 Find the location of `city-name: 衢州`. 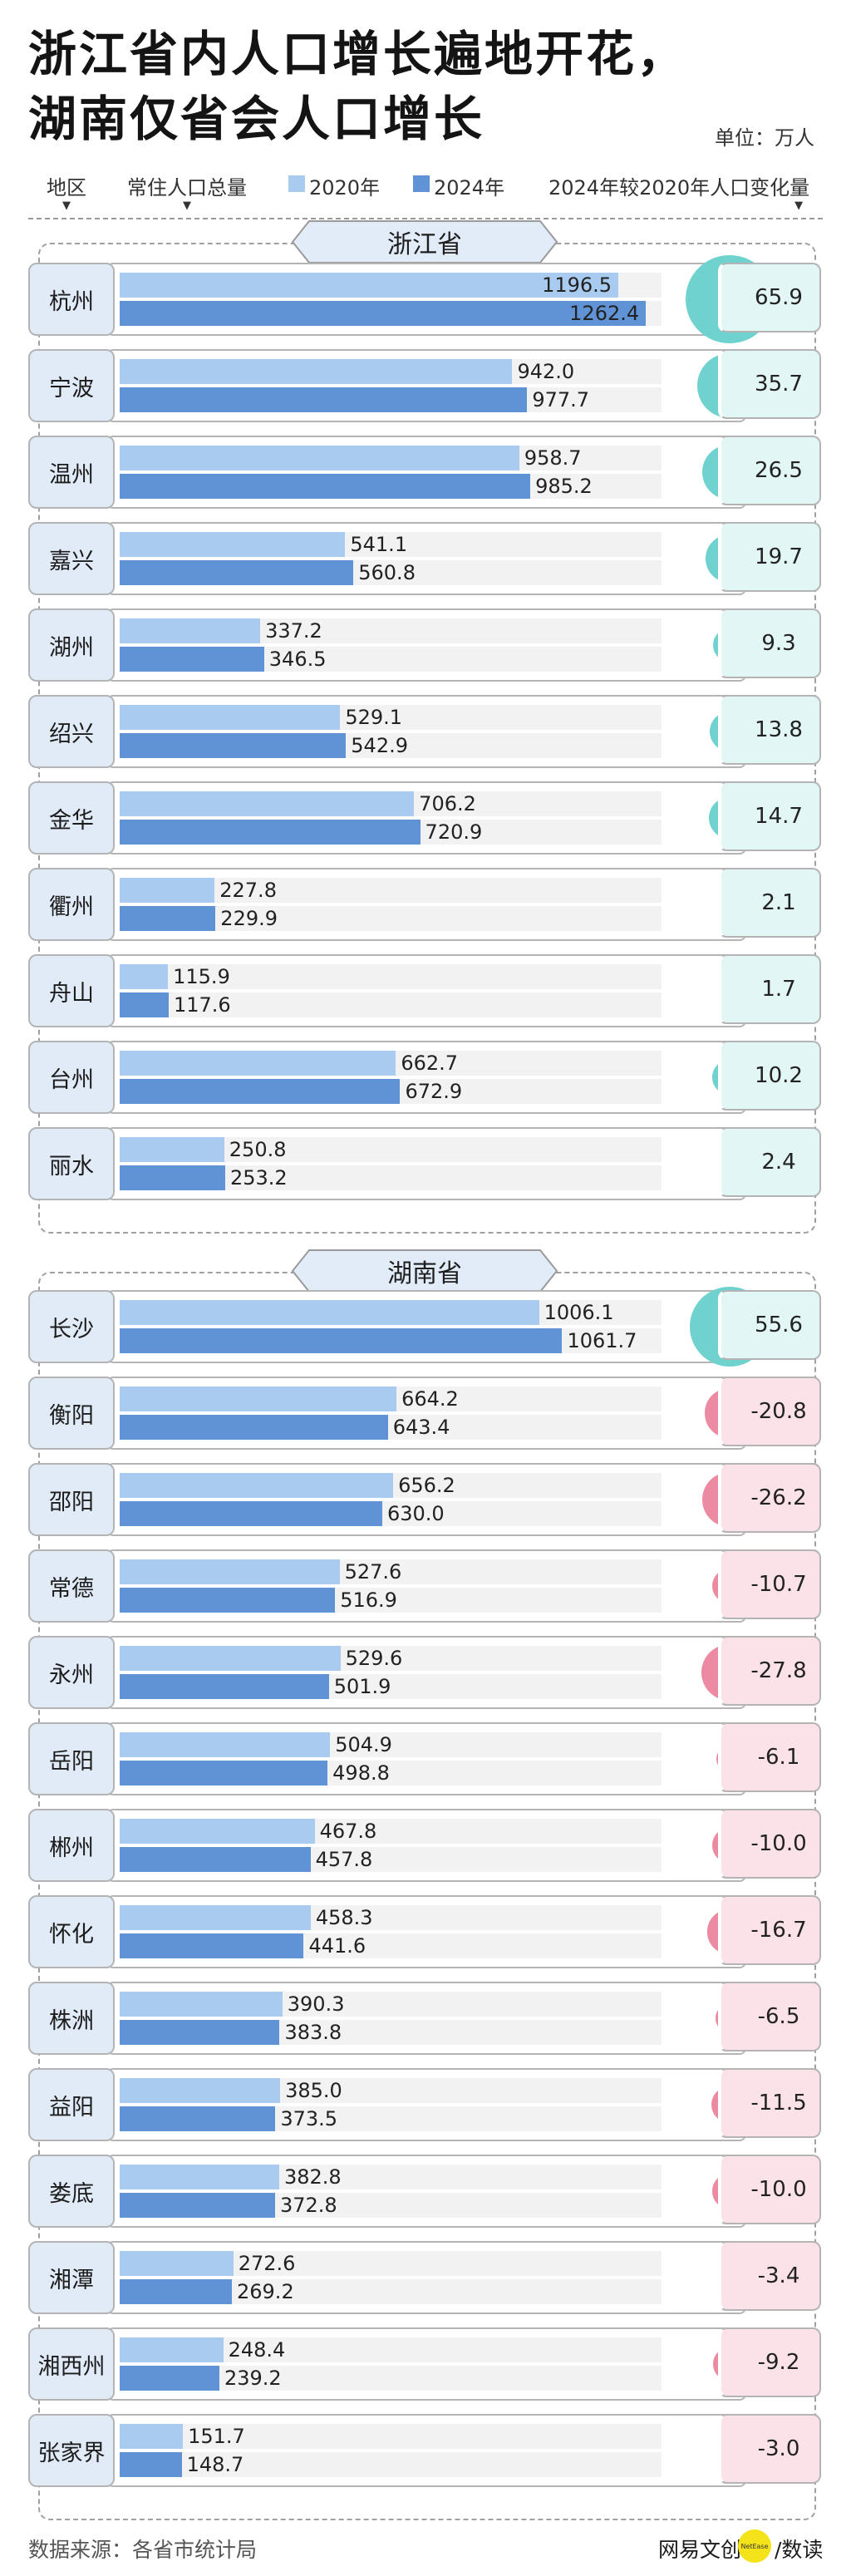

city-name: 衢州 is located at coordinates (71, 904).